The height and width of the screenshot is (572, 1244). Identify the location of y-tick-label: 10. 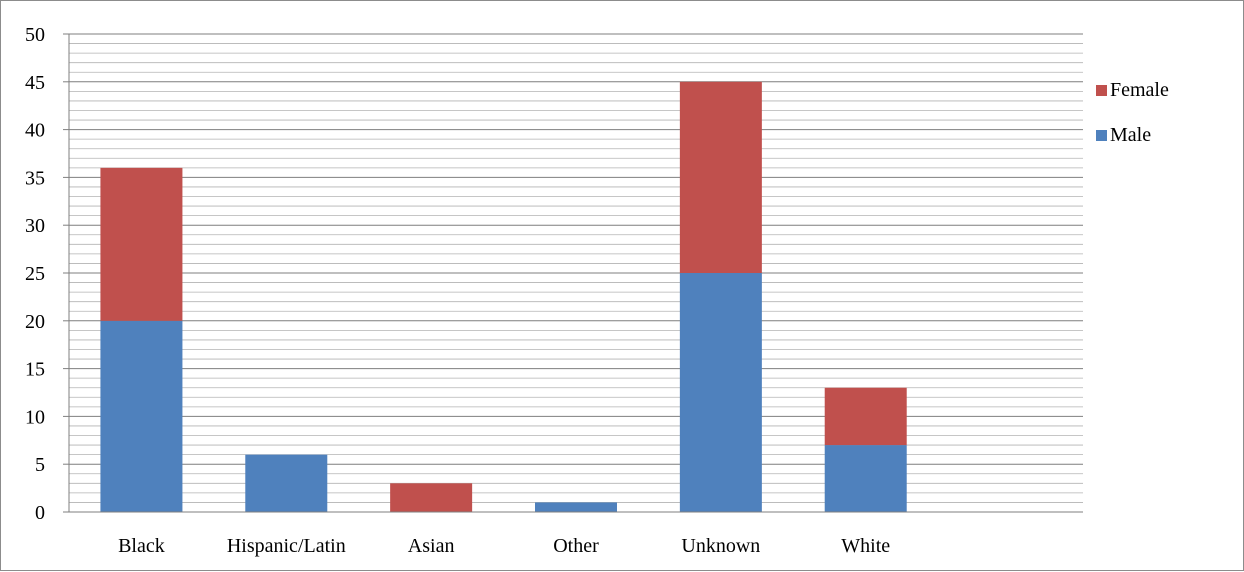
(35, 417).